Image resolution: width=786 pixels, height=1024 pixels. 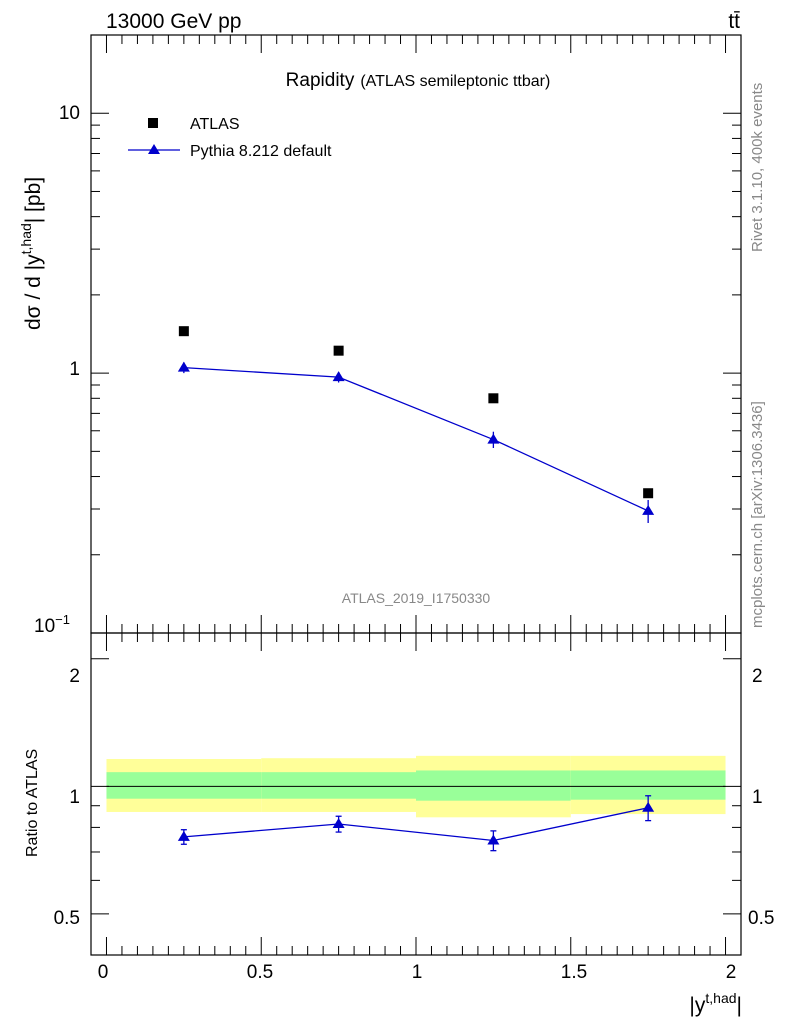 What do you see at coordinates (215, 124) in the screenshot?
I see `legend-atlas-label: ATLAS` at bounding box center [215, 124].